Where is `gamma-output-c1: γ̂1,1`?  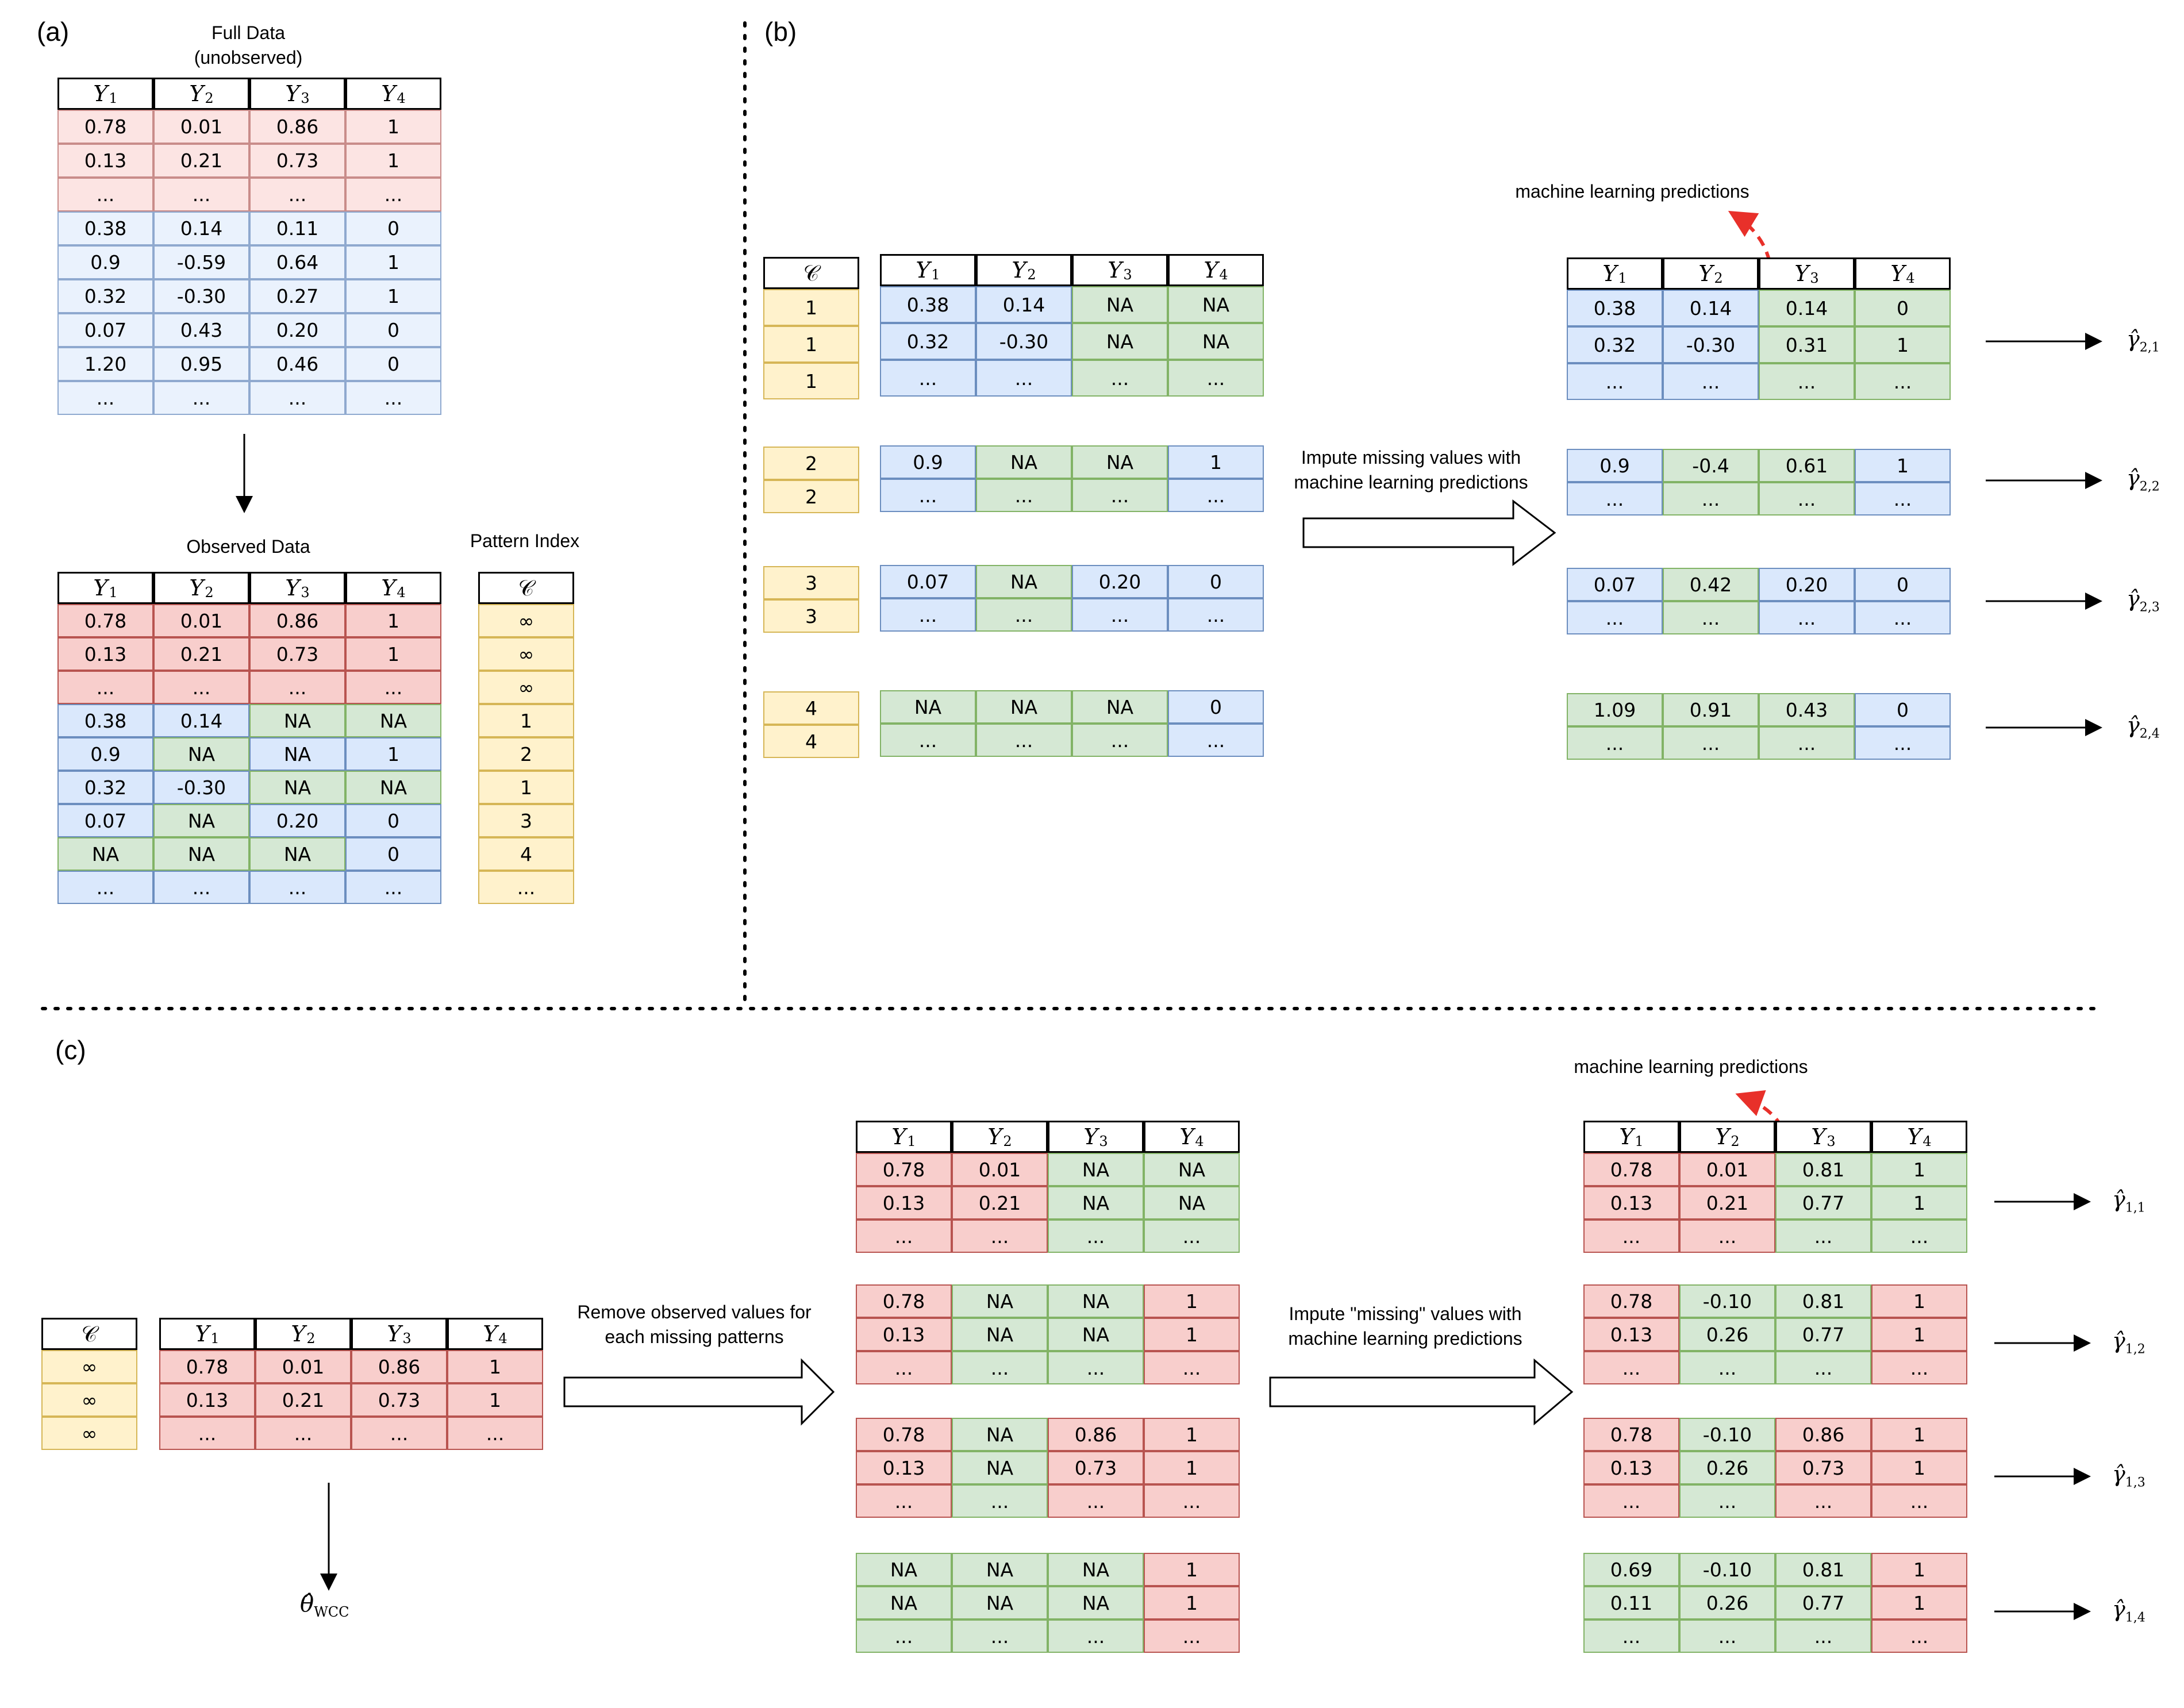
gamma-output-c1: γ̂1,1 is located at coordinates (2129, 1201).